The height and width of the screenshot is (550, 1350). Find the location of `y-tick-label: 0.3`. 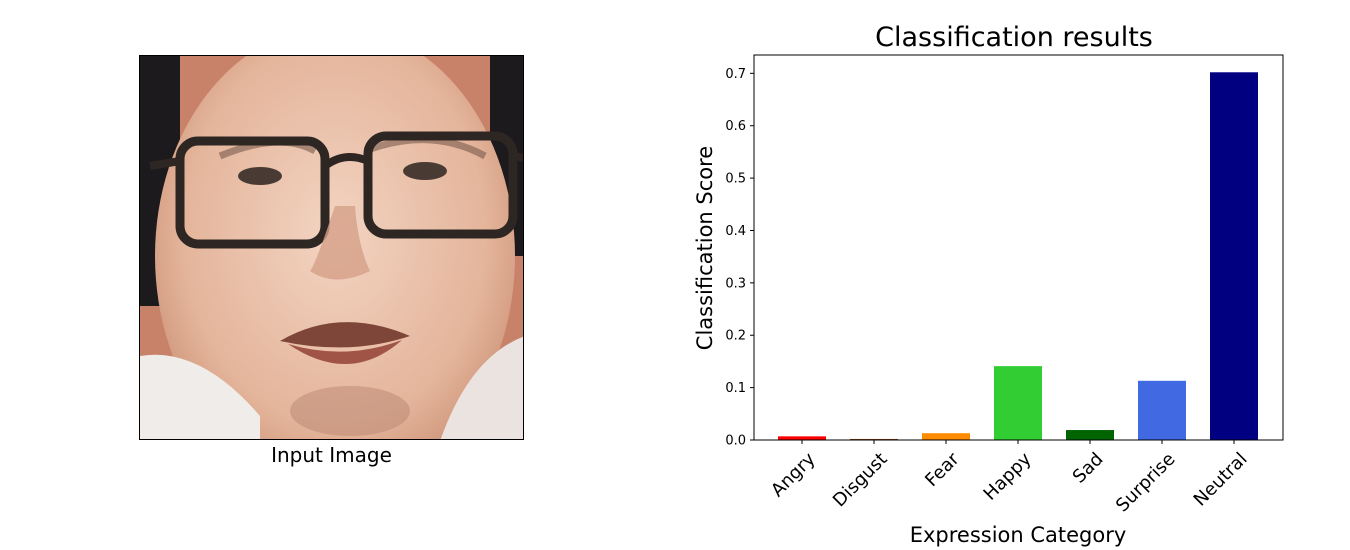

y-tick-label: 0.3 is located at coordinates (735, 283).